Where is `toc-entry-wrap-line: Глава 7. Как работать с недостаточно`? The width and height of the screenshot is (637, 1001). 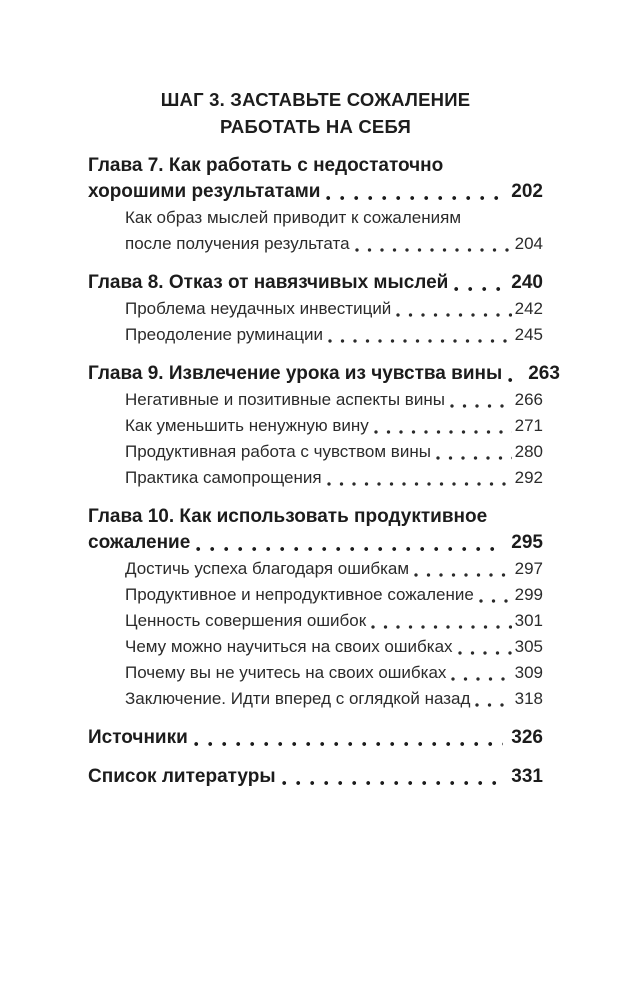 toc-entry-wrap-line: Глава 7. Как работать с недостаточно is located at coordinates (315, 166).